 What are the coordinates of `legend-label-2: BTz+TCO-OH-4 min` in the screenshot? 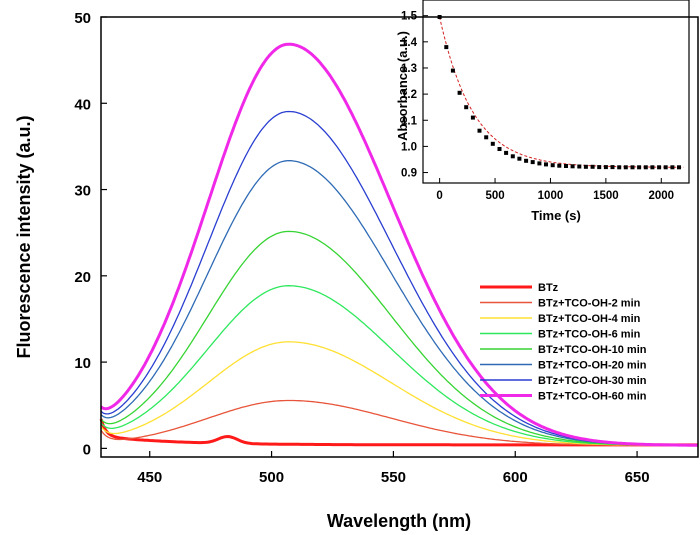 It's located at (589, 319).